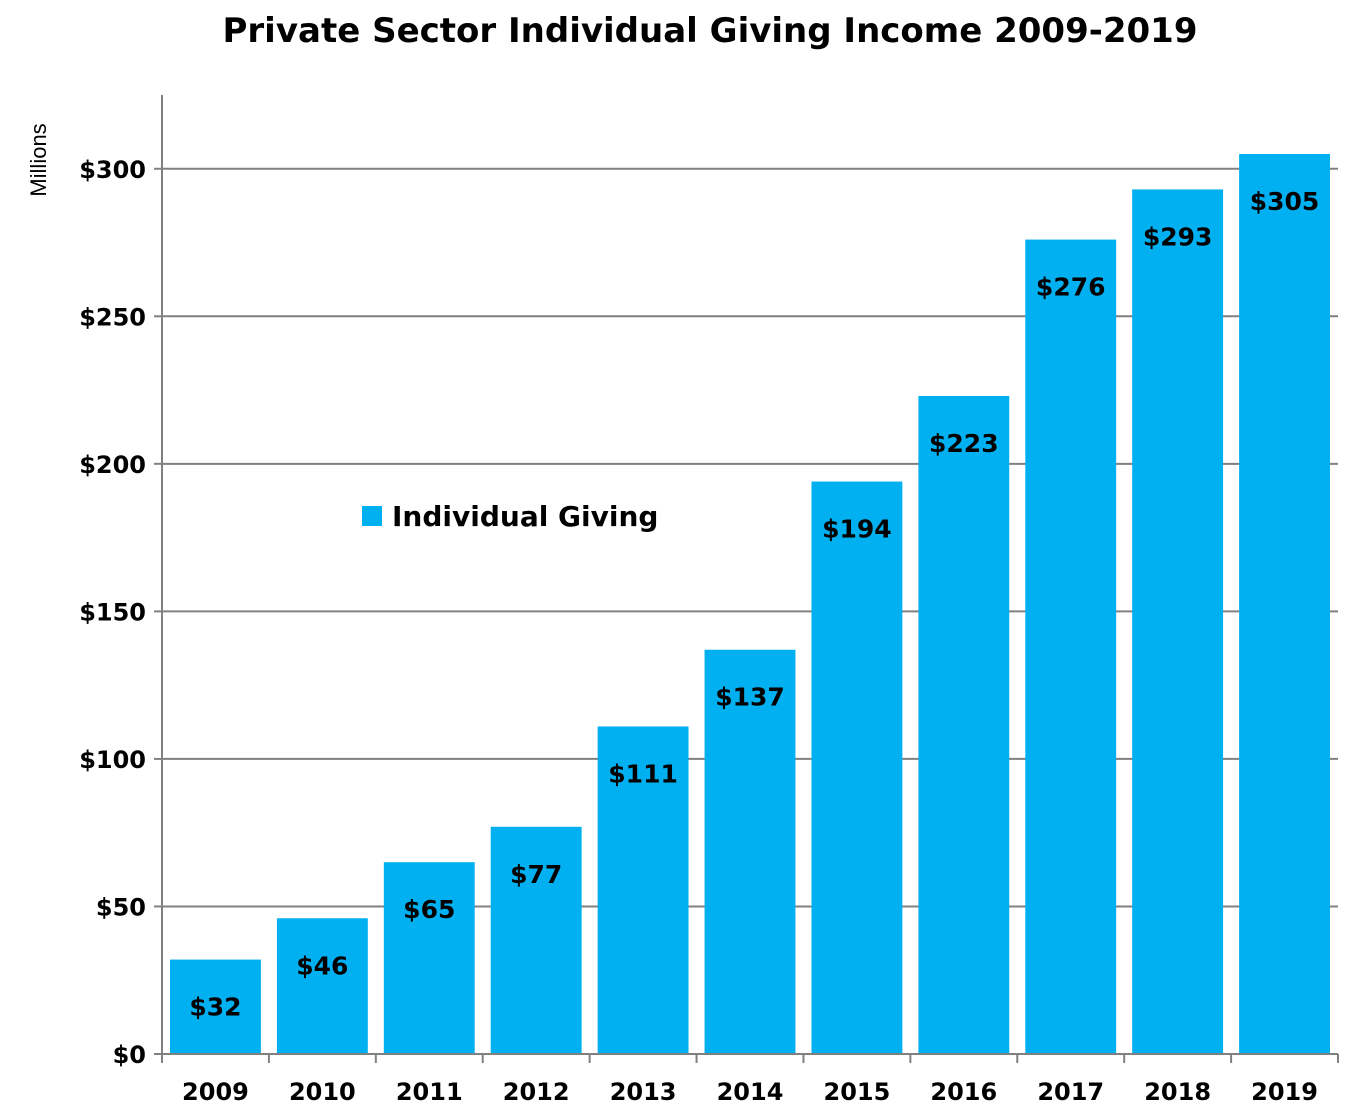 The height and width of the screenshot is (1117, 1355). Describe the element at coordinates (429, 909) in the screenshot. I see `data-label: $65` at that location.